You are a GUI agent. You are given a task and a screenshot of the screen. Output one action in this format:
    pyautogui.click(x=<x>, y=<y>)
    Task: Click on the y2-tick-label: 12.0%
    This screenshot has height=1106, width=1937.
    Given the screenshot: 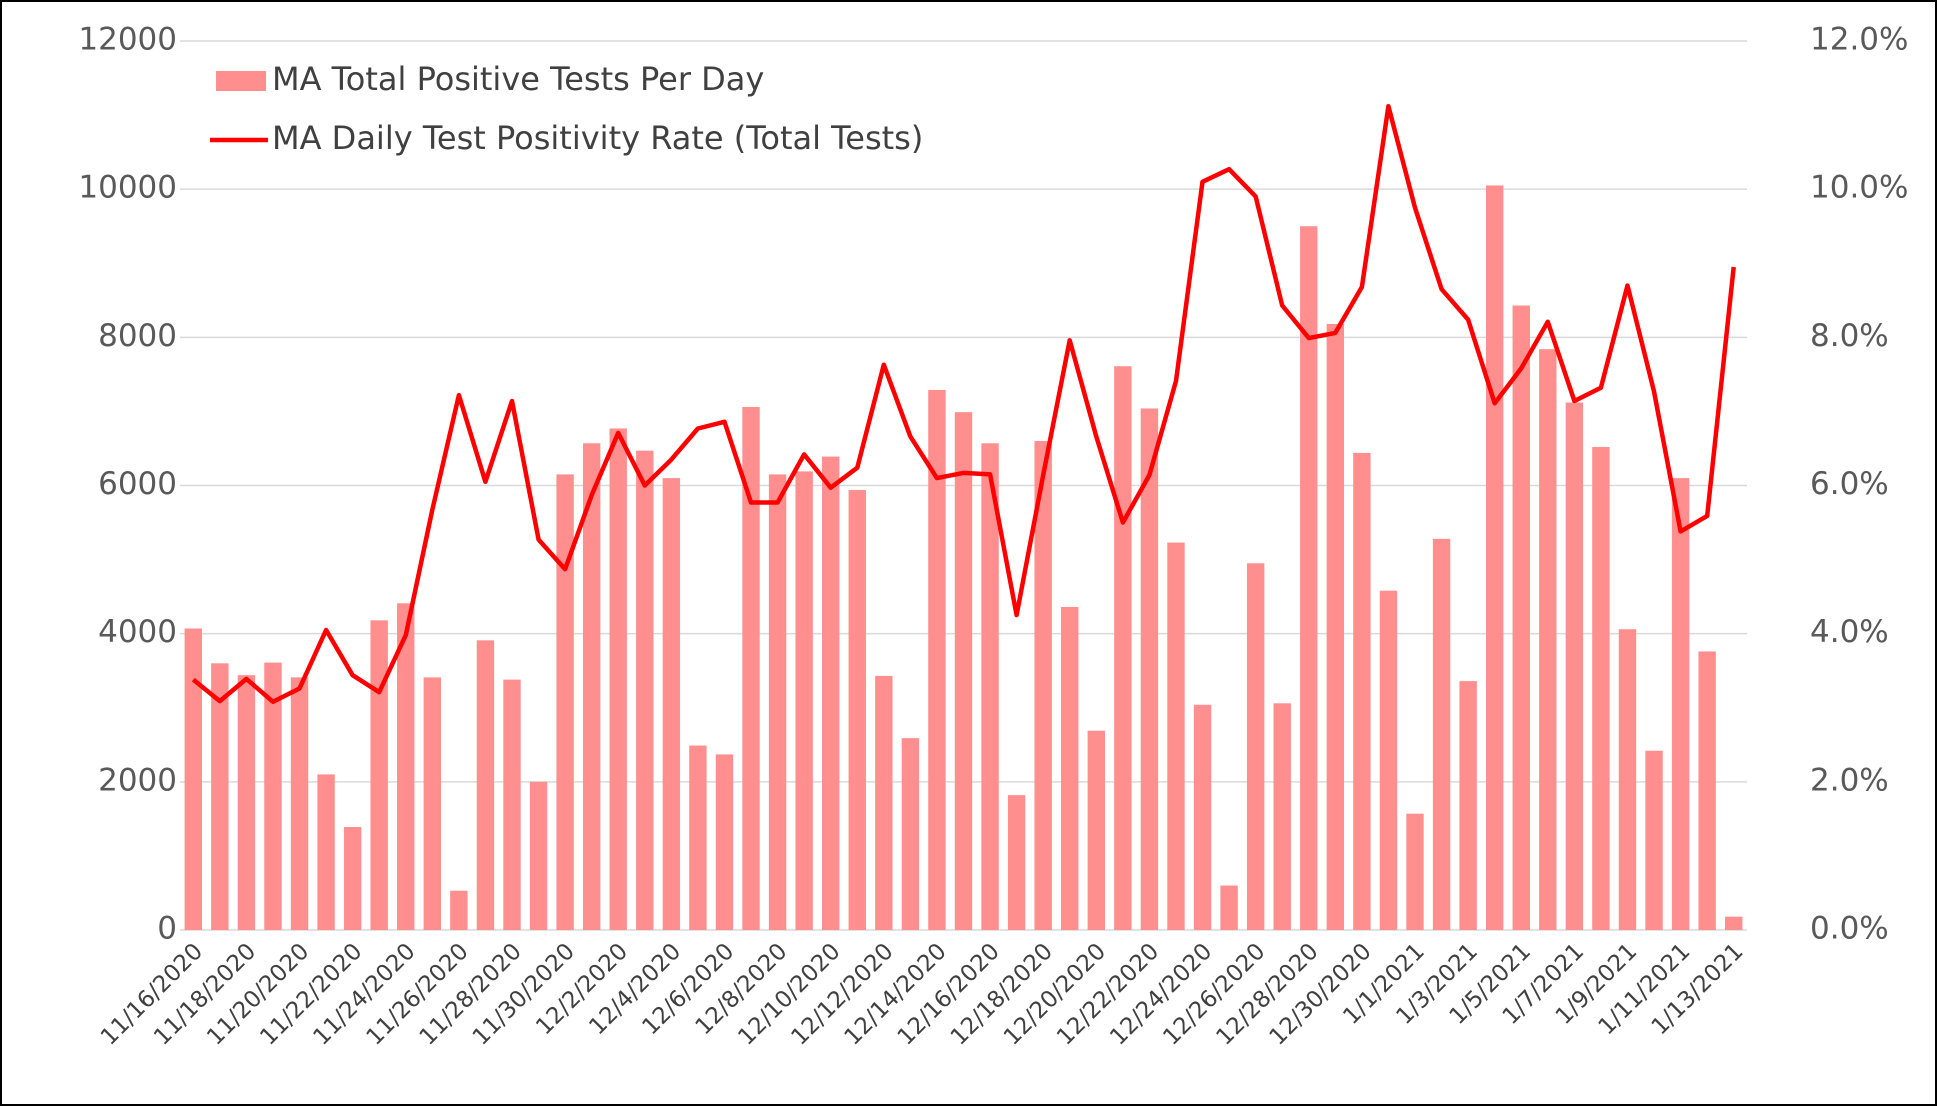 What is the action you would take?
    pyautogui.click(x=1859, y=40)
    